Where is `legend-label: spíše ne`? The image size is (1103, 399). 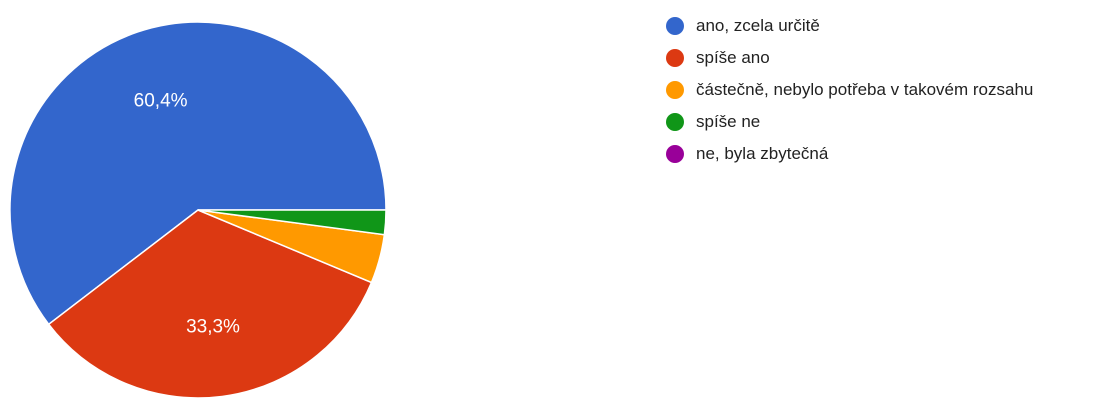 legend-label: spíše ne is located at coordinates (728, 121).